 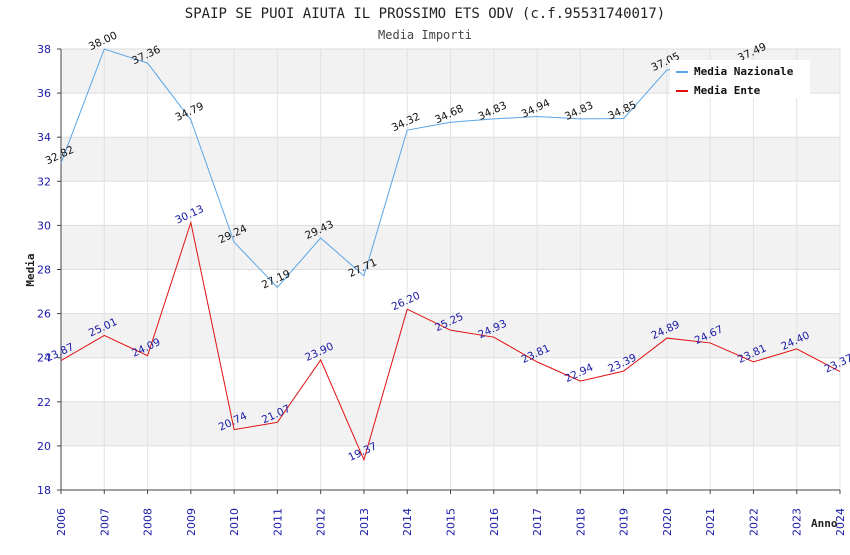 What do you see at coordinates (727, 90) in the screenshot?
I see `legend-label-ente: Media Ente` at bounding box center [727, 90].